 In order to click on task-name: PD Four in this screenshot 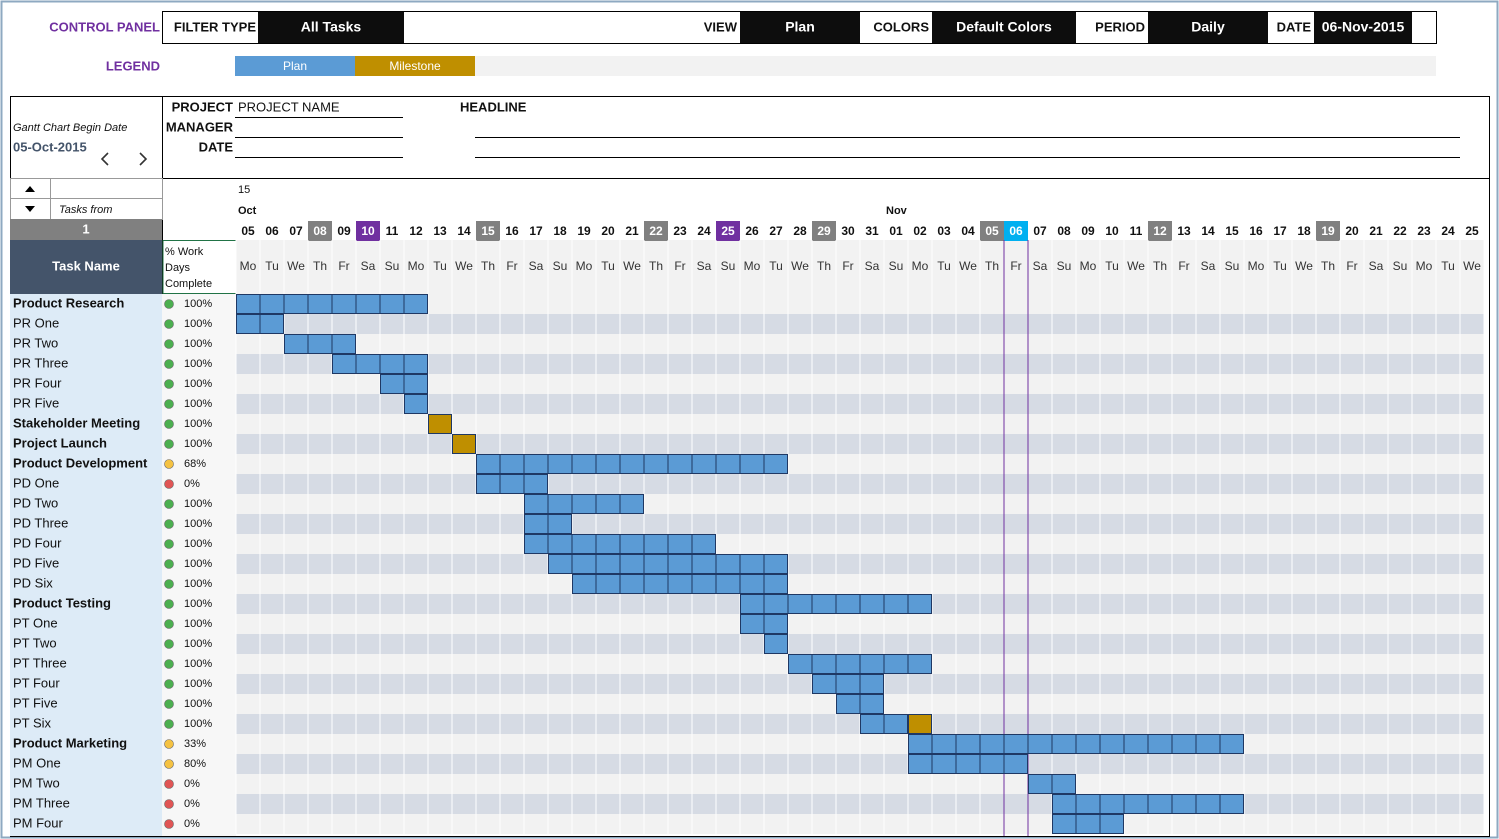, I will do `click(37, 542)`.